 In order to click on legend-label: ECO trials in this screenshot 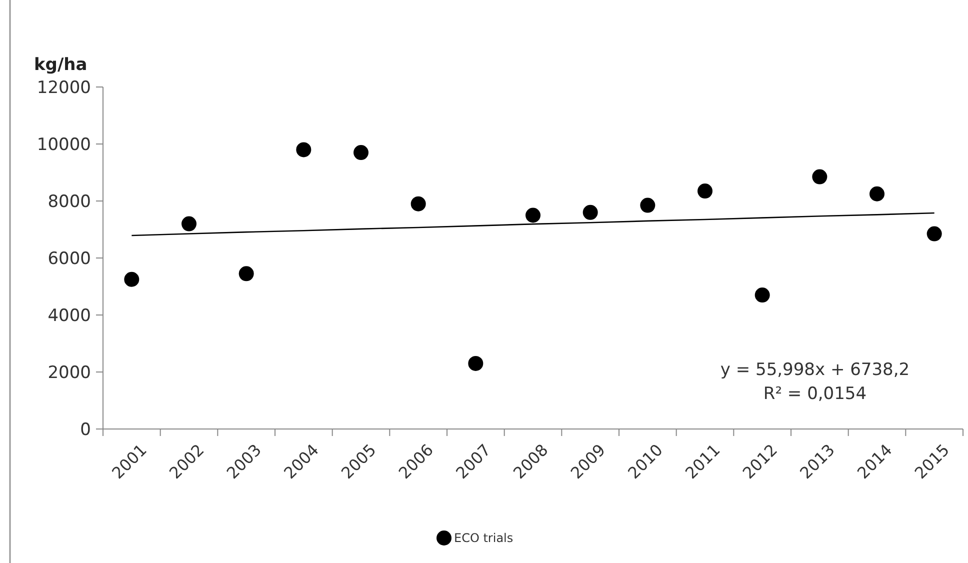, I will do `click(484, 538)`.